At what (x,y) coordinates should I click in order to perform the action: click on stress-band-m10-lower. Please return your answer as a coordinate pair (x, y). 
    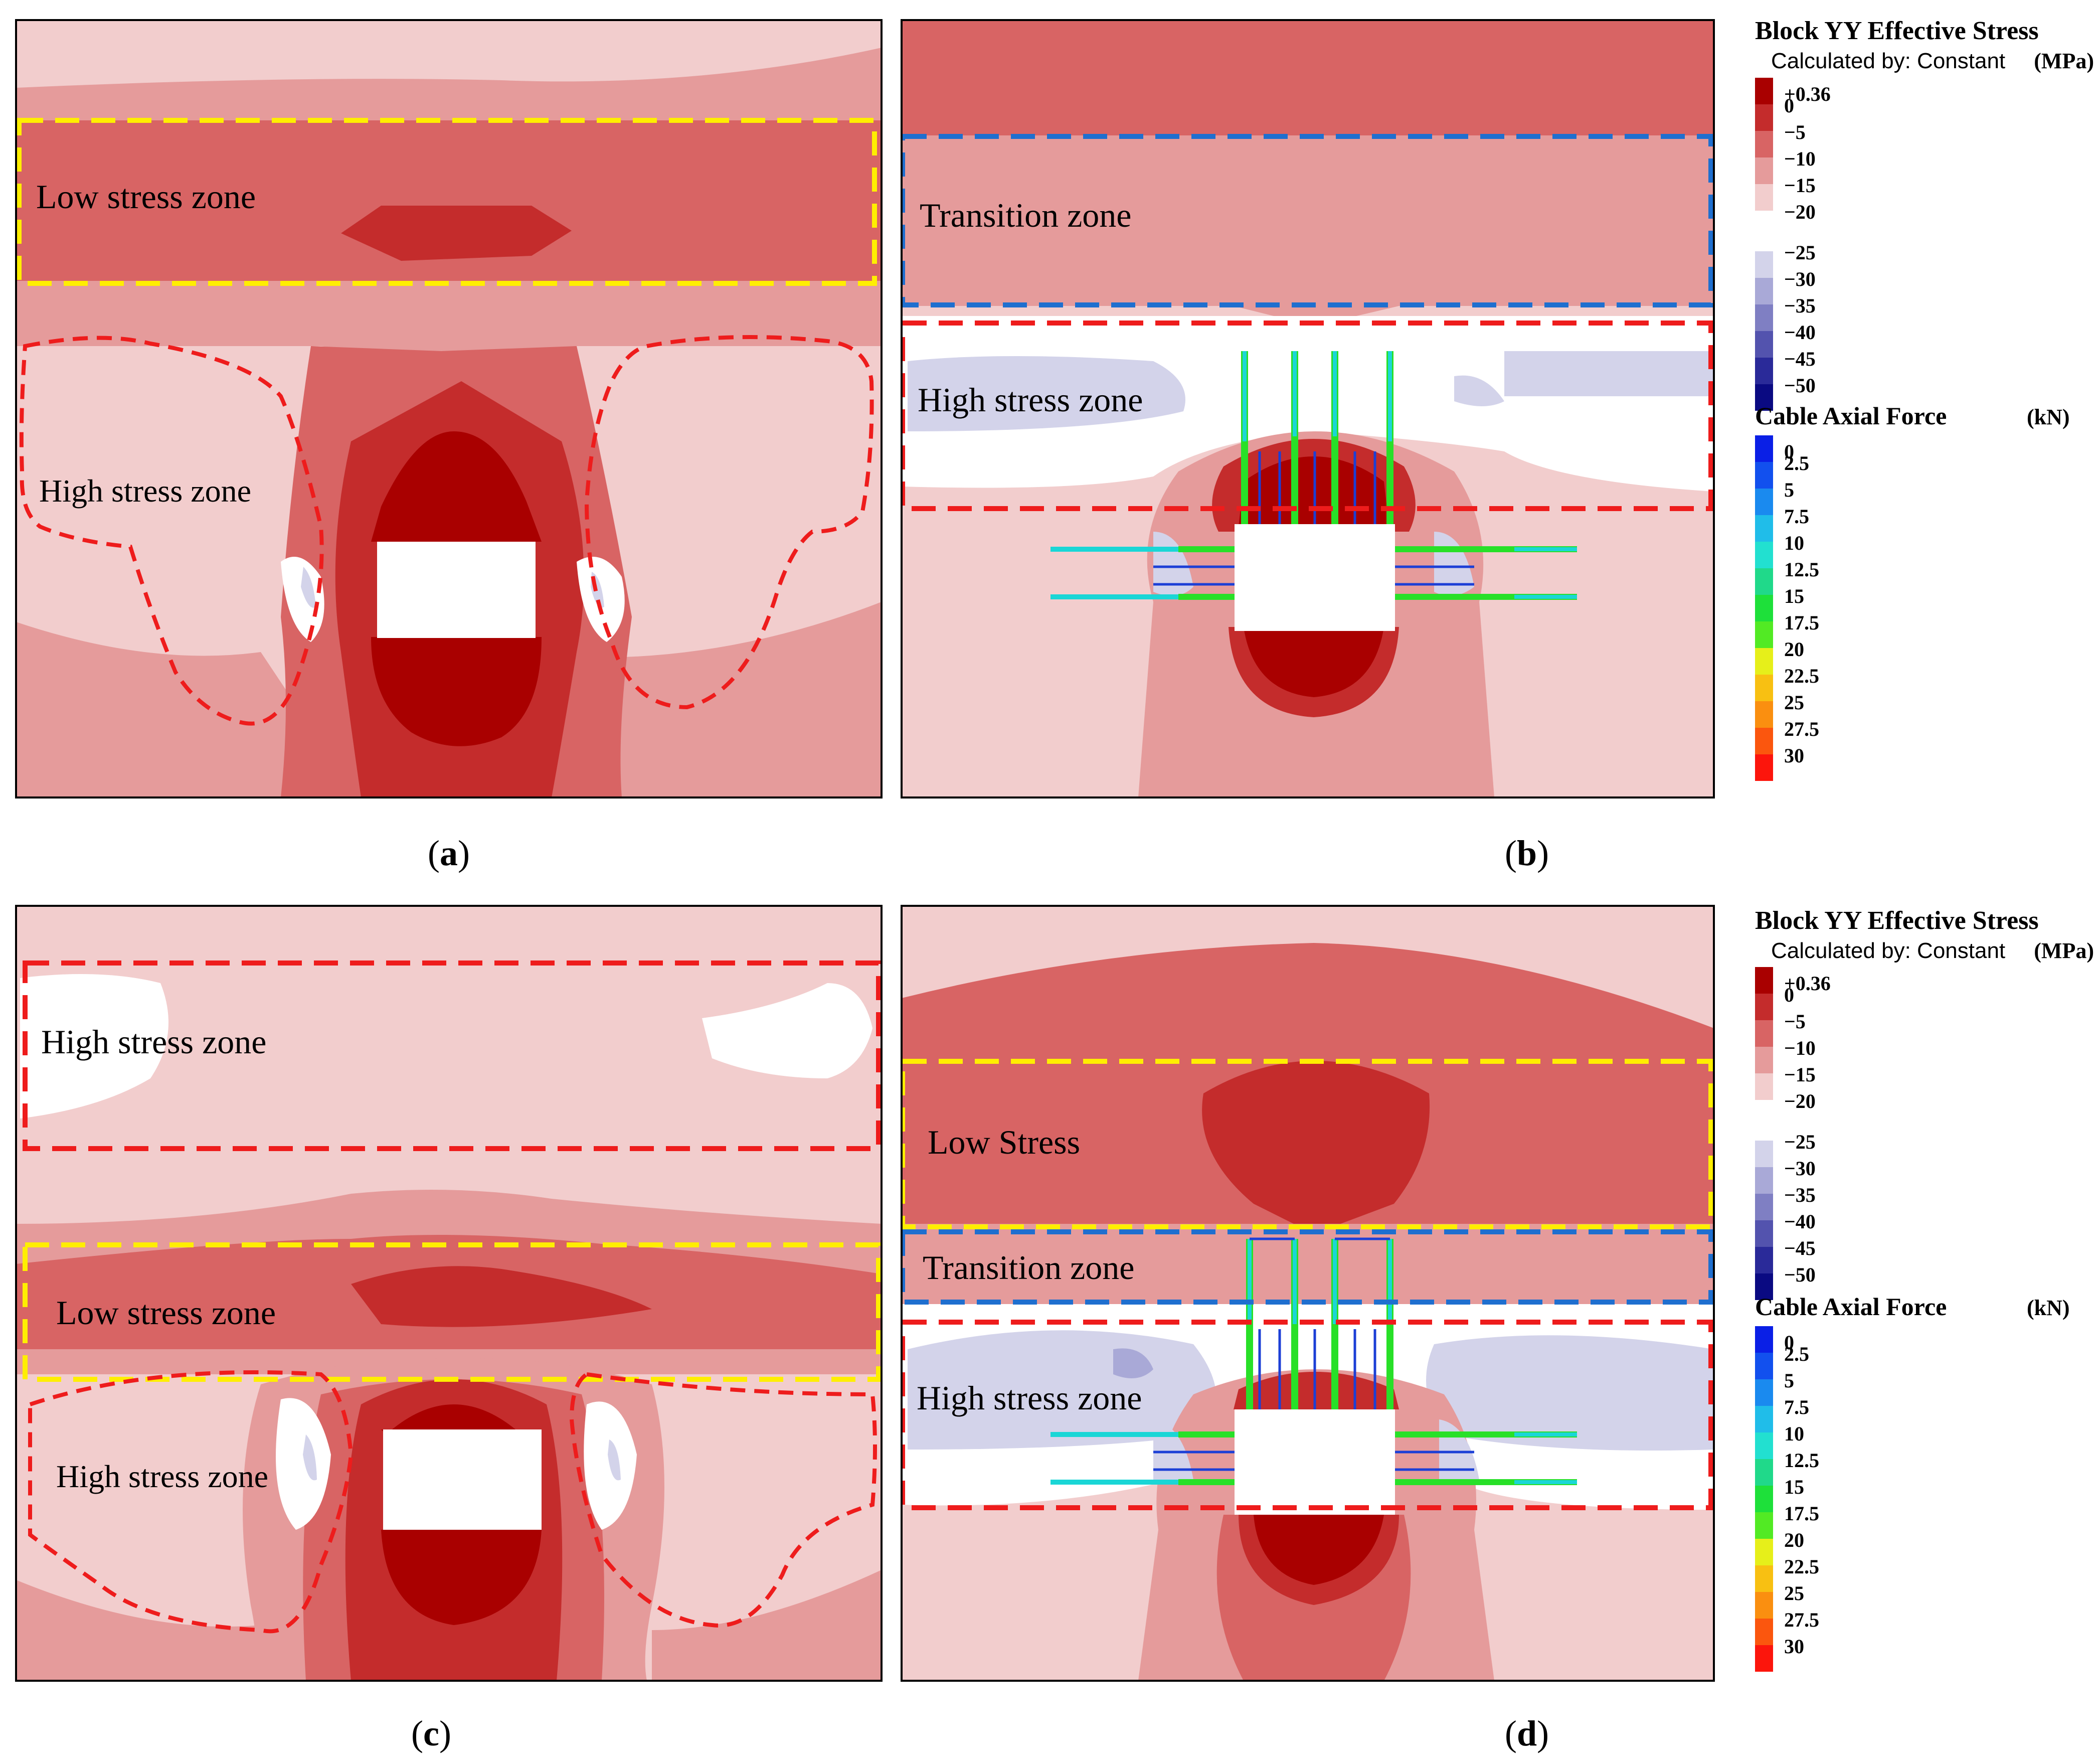
    Looking at the image, I should click on (449, 657).